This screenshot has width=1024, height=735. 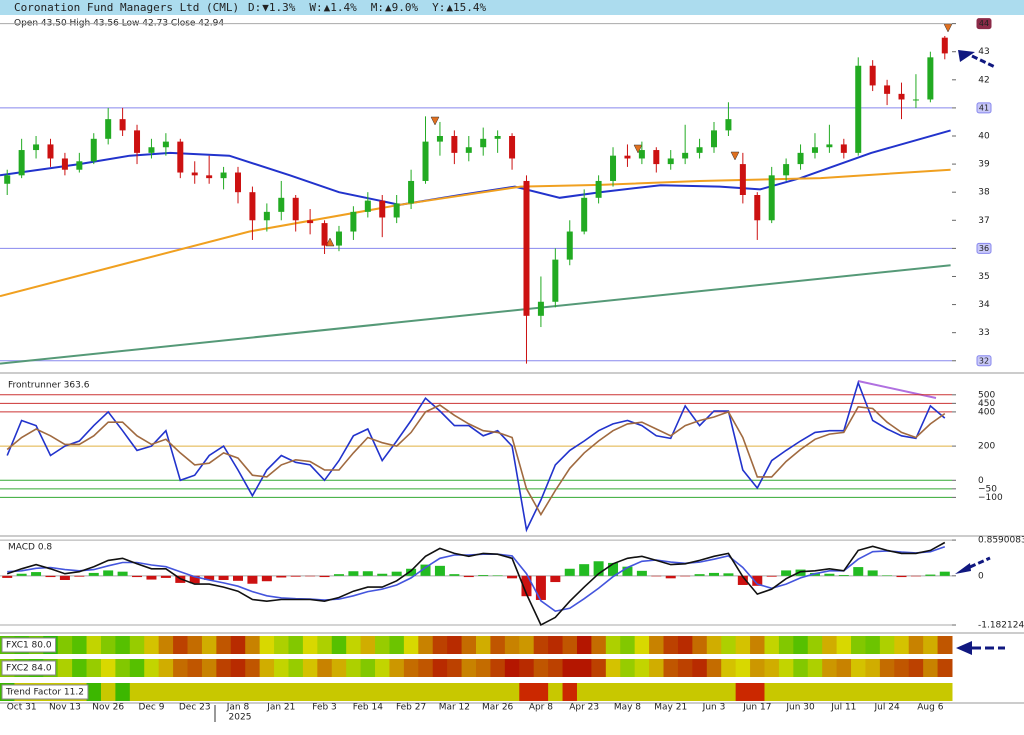 I want to click on x-tick-label: Mar 12, so click(x=454, y=708).